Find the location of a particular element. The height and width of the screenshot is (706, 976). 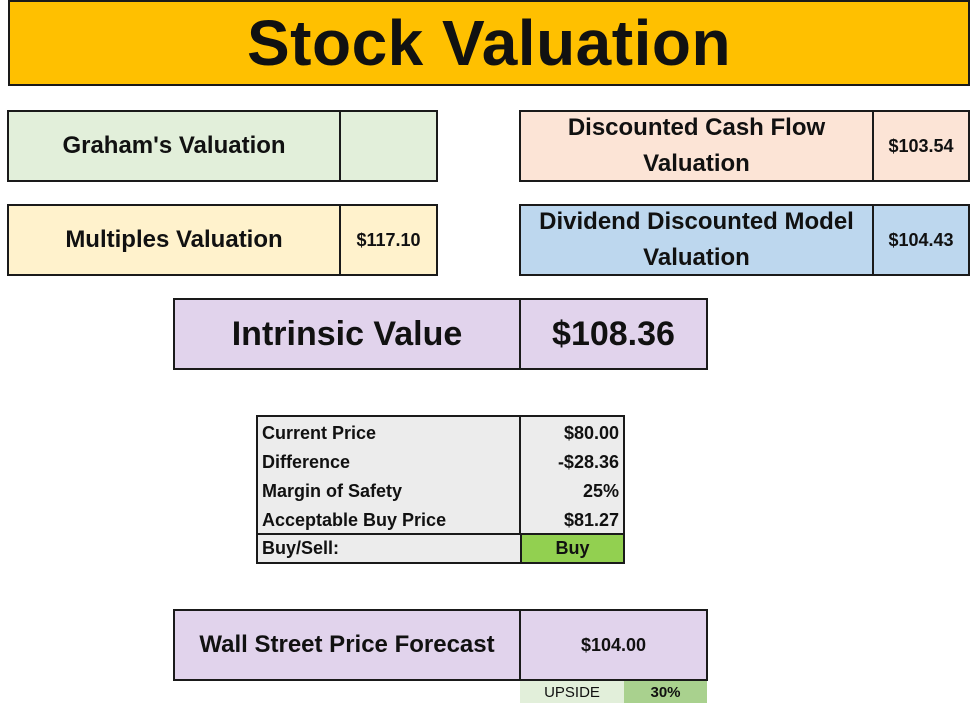

forecast-label: Wall Street Price Forecast is located at coordinates (347, 645).